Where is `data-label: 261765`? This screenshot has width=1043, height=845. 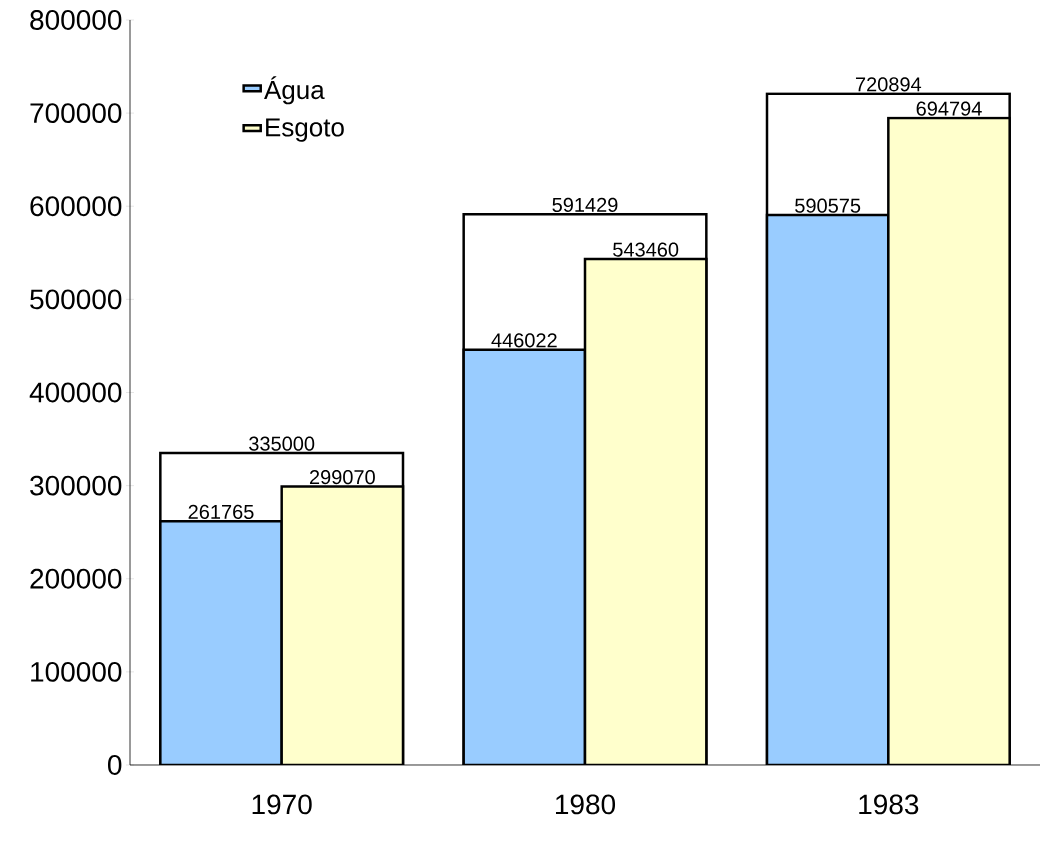 data-label: 261765 is located at coordinates (221, 511).